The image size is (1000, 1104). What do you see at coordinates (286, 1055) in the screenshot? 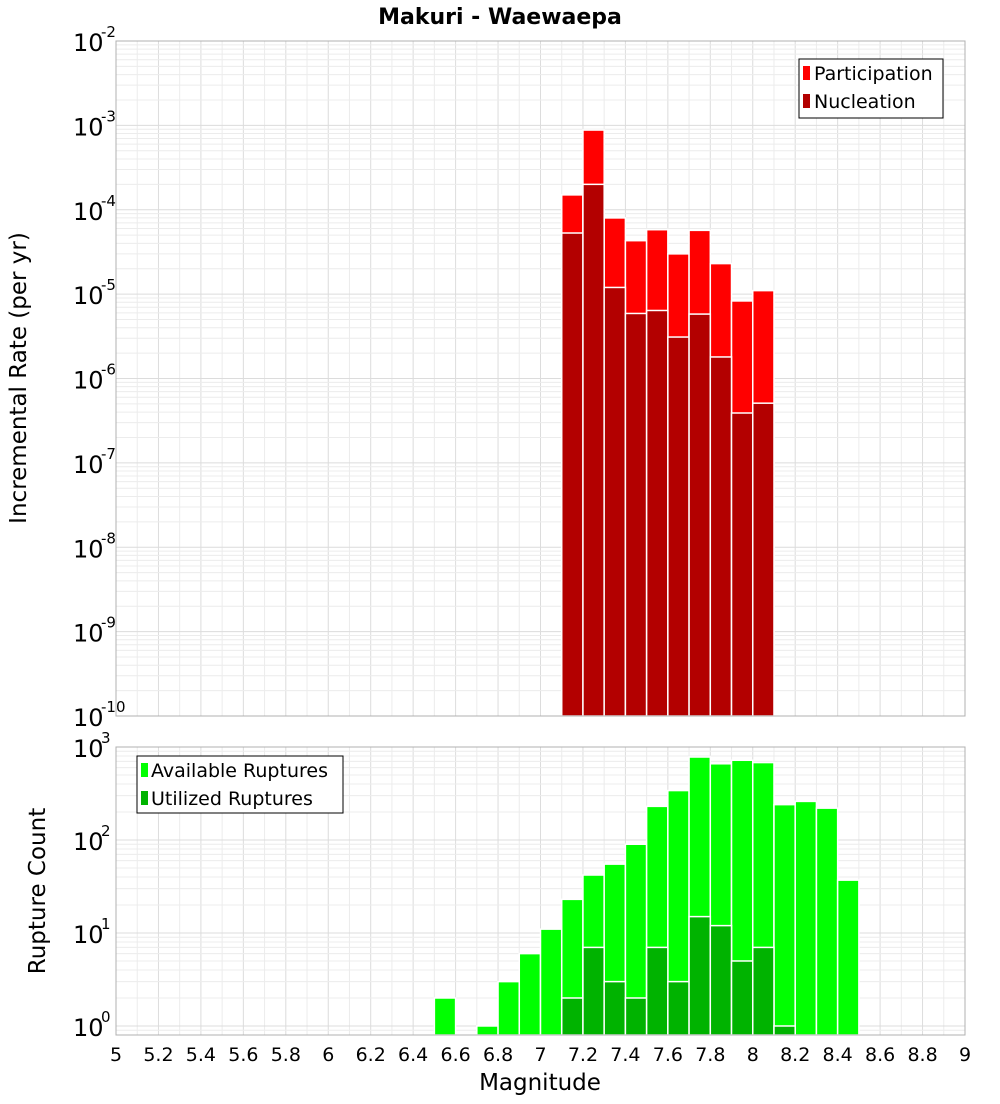
I see `x-tick-label: 5.8` at bounding box center [286, 1055].